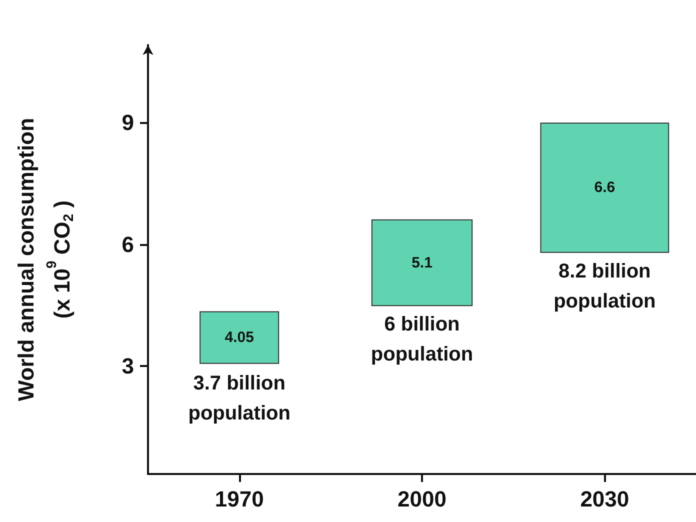  I want to click on annotation: 3.7 billion population, so click(239, 398).